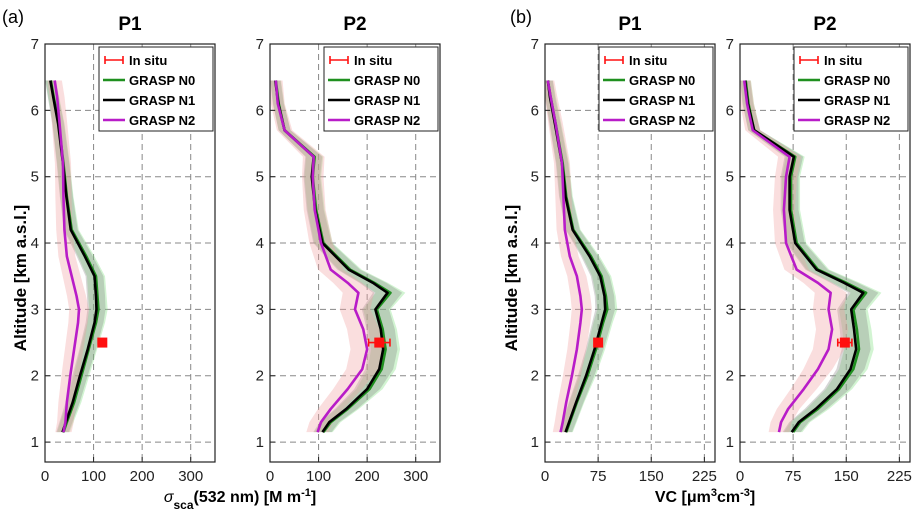 The height and width of the screenshot is (514, 914). What do you see at coordinates (13, 17) in the screenshot?
I see `panel-label-a: (a)` at bounding box center [13, 17].